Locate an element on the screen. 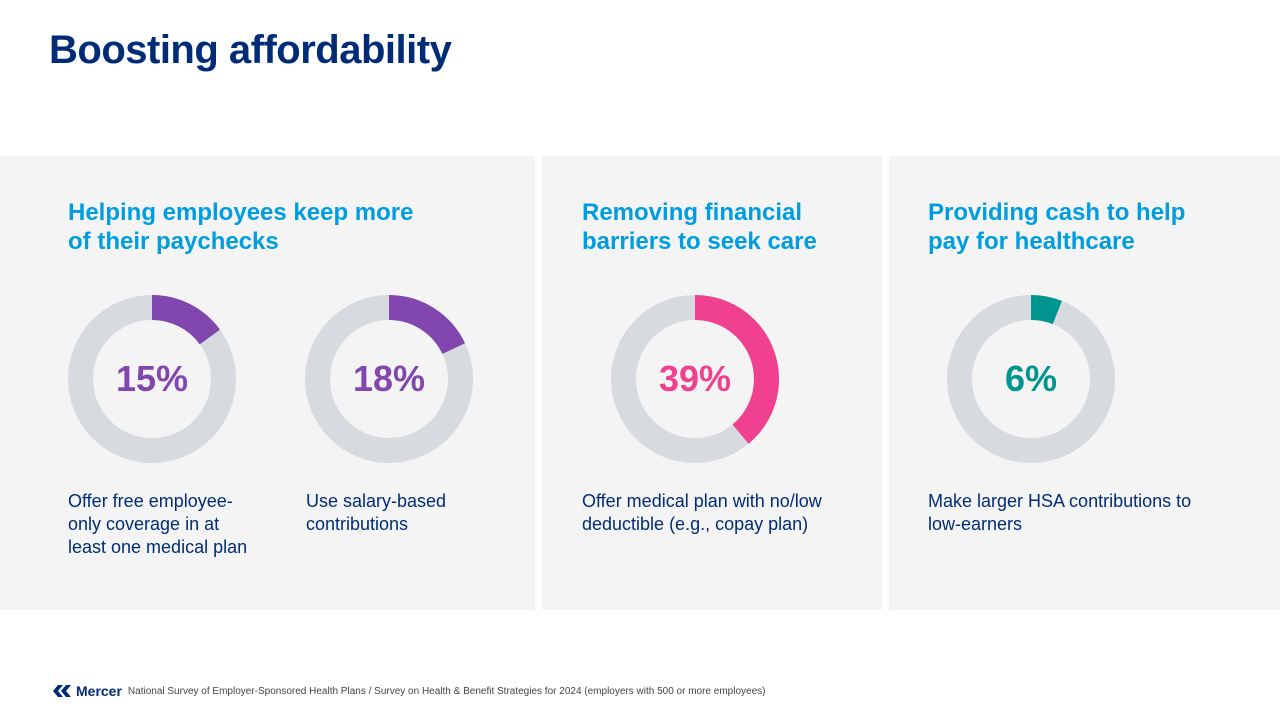 Image resolution: width=1280 pixels, height=720 pixels. panel-heading: Removing financial barriers to seek care is located at coordinates (699, 227).